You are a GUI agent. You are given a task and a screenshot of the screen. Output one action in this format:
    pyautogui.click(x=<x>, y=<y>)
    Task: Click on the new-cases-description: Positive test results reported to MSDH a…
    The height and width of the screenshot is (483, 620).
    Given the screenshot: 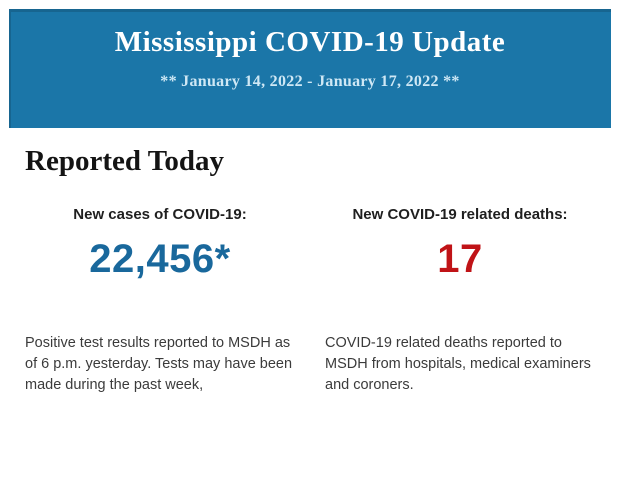 What is the action you would take?
    pyautogui.click(x=159, y=364)
    